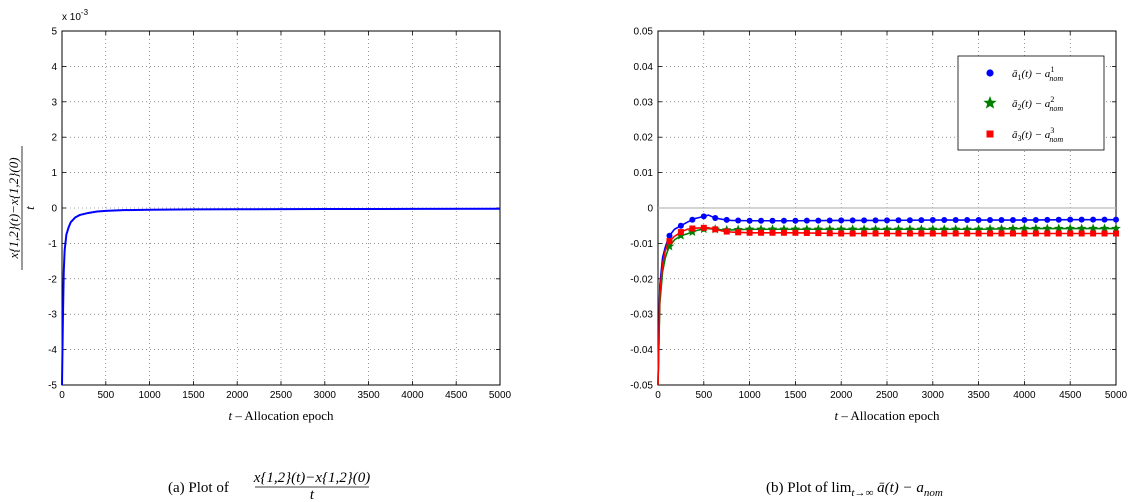 This screenshot has height=502, width=1132. I want to click on chart-b-legend-box, so click(1031, 103).